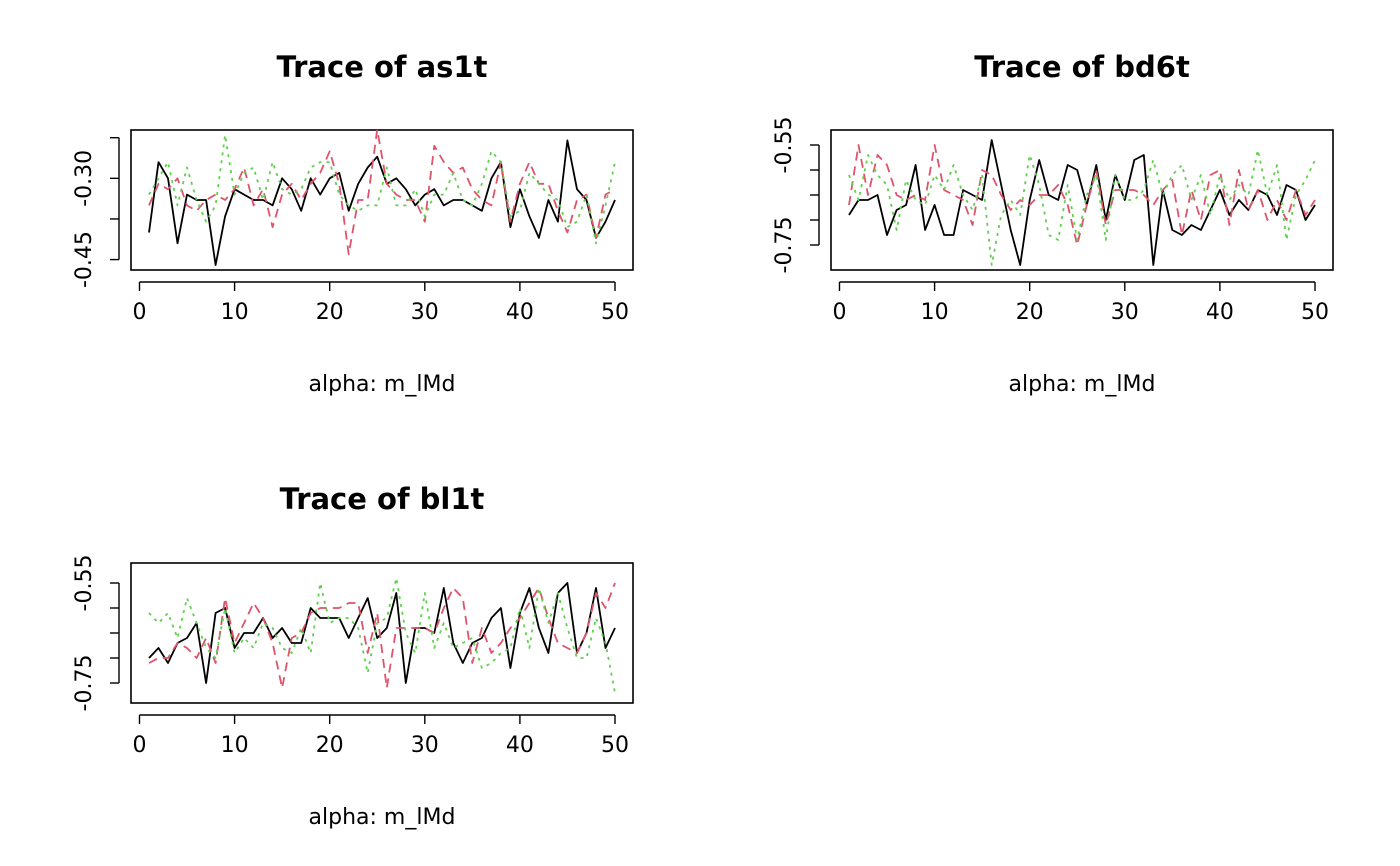 The height and width of the screenshot is (866, 1400). I want to click on y-tick-label: -0.30, so click(84, 178).